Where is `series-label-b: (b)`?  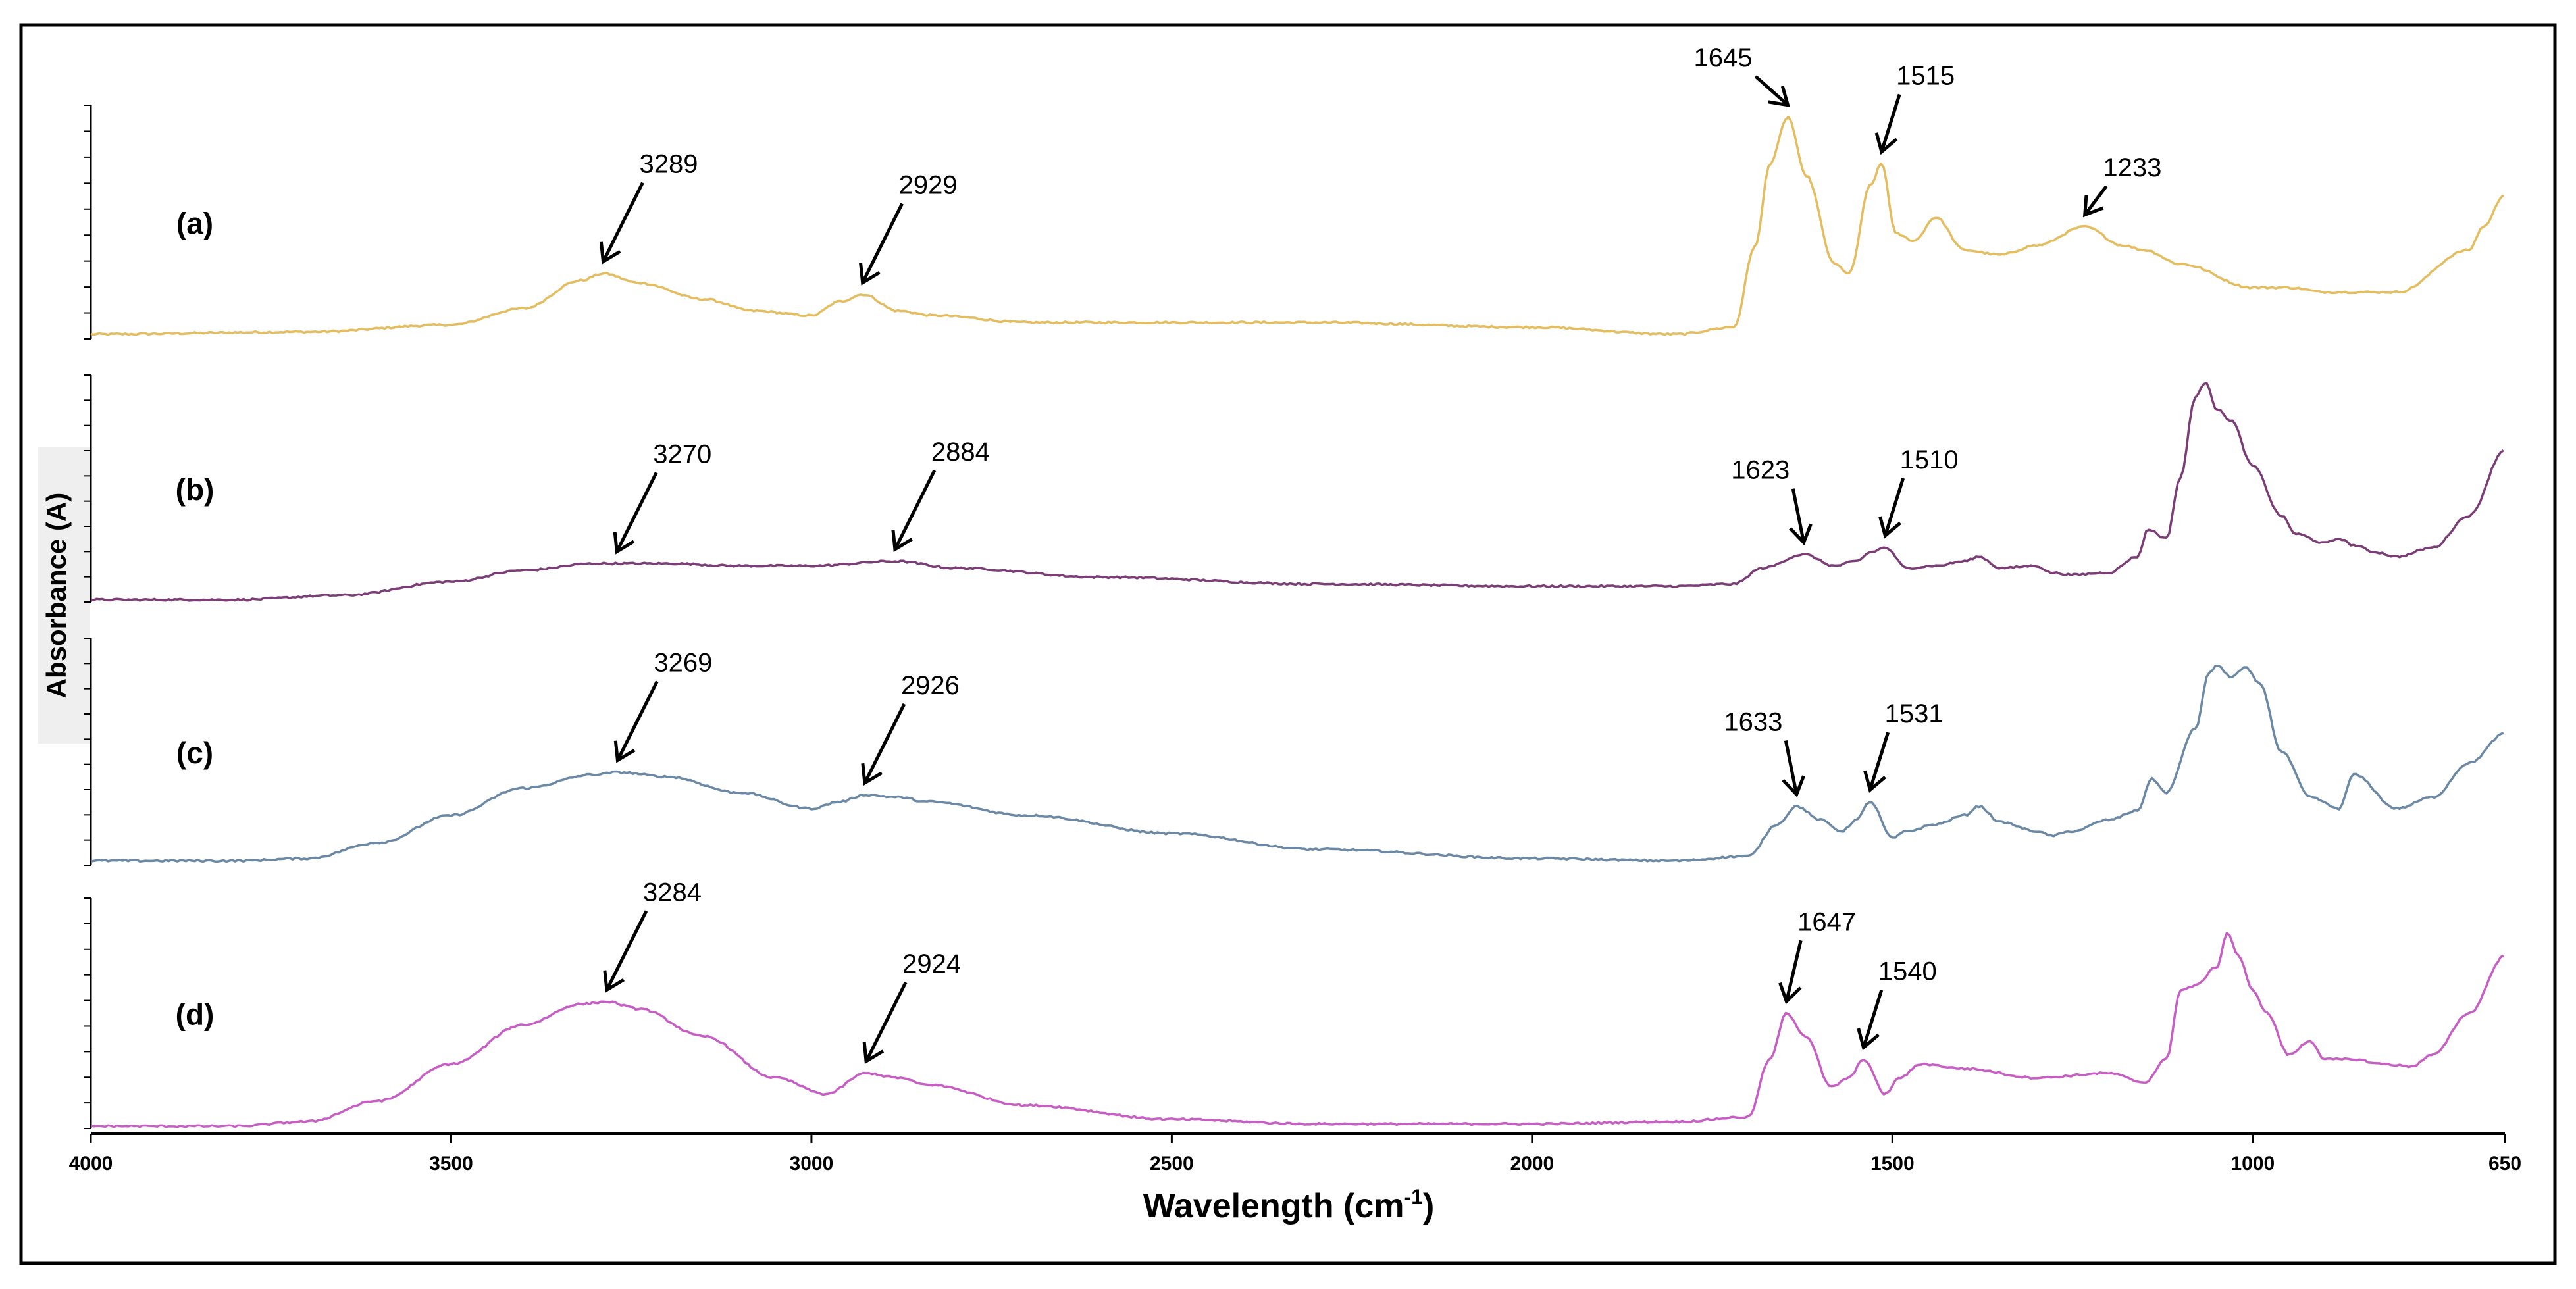 series-label-b: (b) is located at coordinates (195, 489).